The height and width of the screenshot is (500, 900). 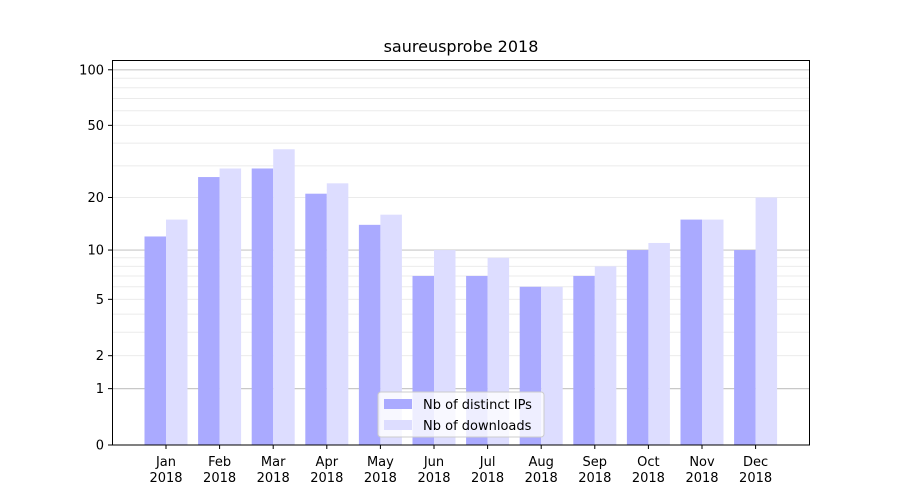 I want to click on y-tick-label: 10, so click(x=95, y=251).